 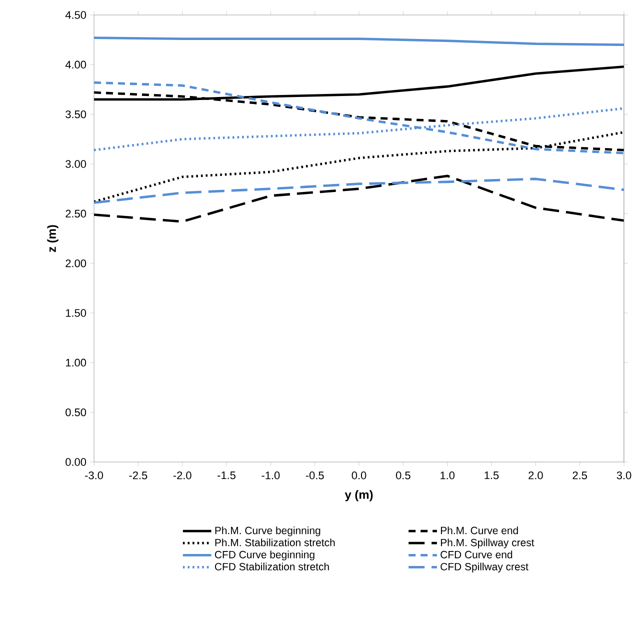 I want to click on x-tick-label: 0.5, so click(x=403, y=476).